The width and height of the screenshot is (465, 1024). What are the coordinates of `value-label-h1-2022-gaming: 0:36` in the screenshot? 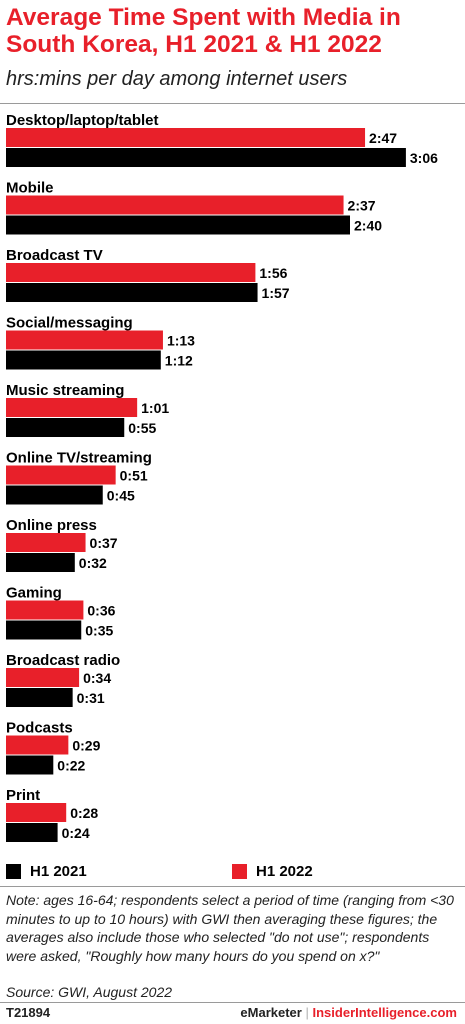 It's located at (101, 611).